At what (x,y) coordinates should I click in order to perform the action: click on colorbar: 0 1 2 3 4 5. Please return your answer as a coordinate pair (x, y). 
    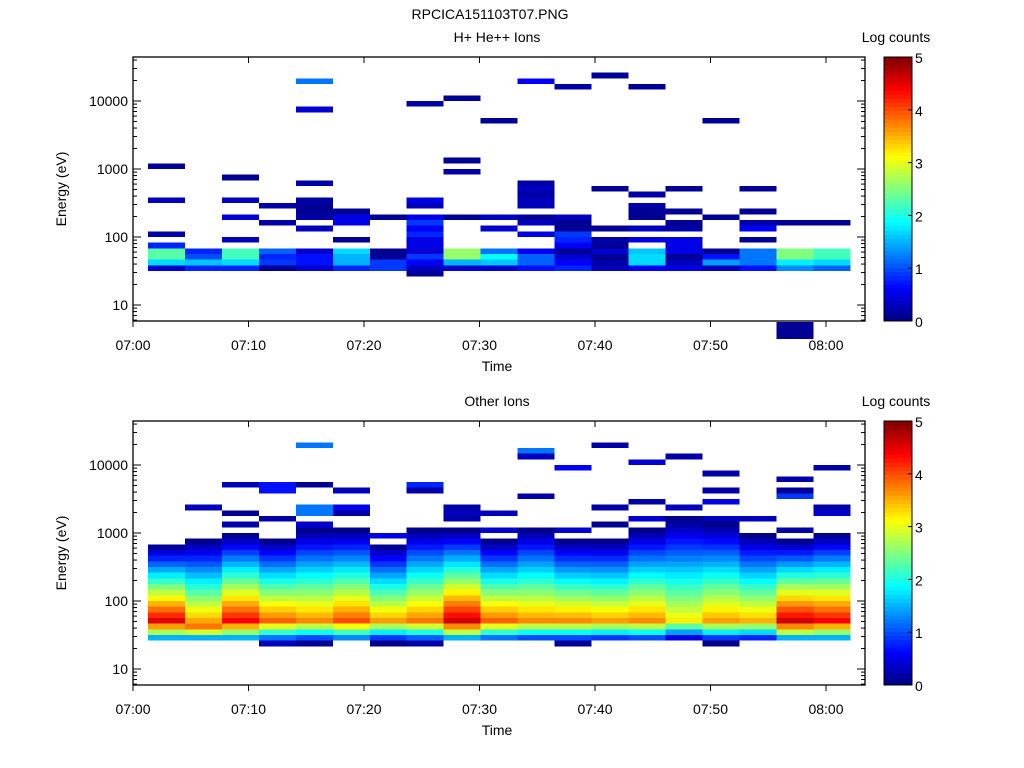
    Looking at the image, I should click on (903, 554).